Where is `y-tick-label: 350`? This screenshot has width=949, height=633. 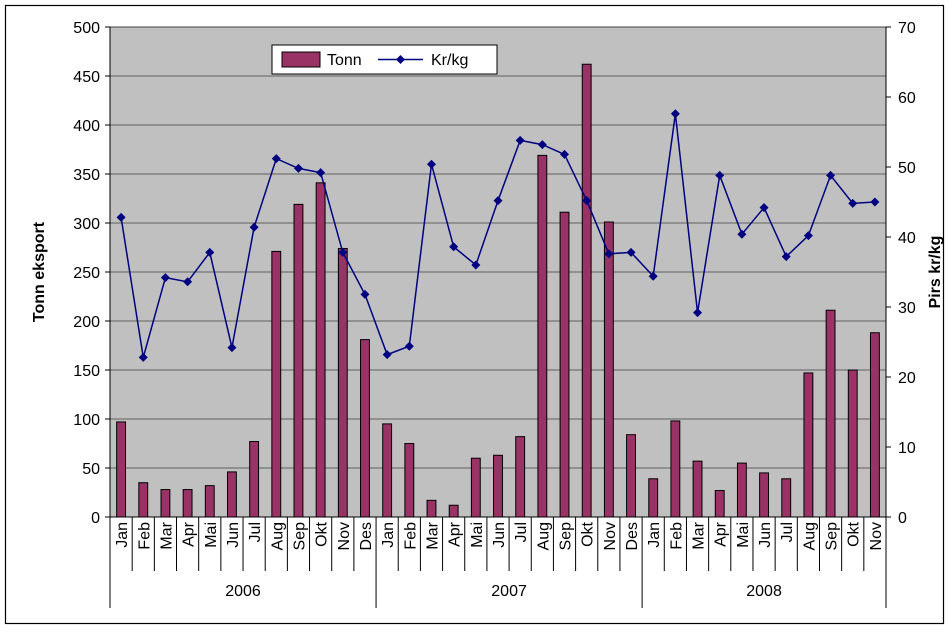 y-tick-label: 350 is located at coordinates (86, 175).